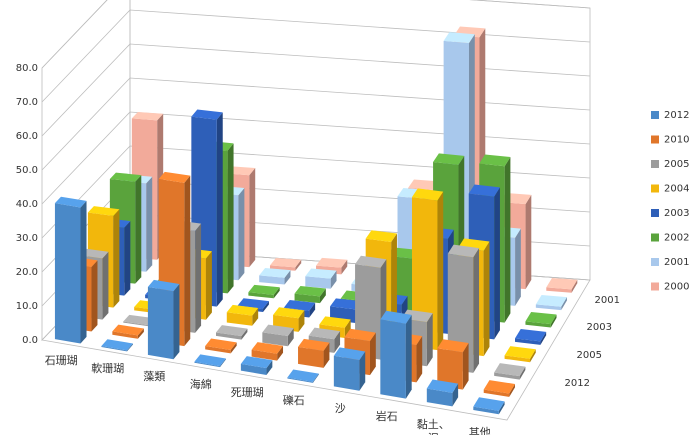 Image resolution: width=700 pixels, height=435 pixels. I want to click on depth-axis-labels: 2001 2003 2005 2012, so click(592, 342).